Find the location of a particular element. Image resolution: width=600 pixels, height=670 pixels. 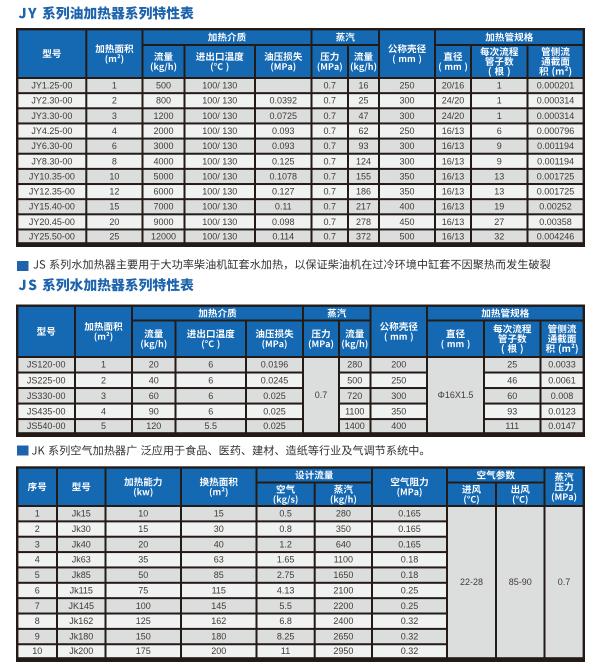

svg-text: JY15.40-00 is located at coordinates (52, 207).